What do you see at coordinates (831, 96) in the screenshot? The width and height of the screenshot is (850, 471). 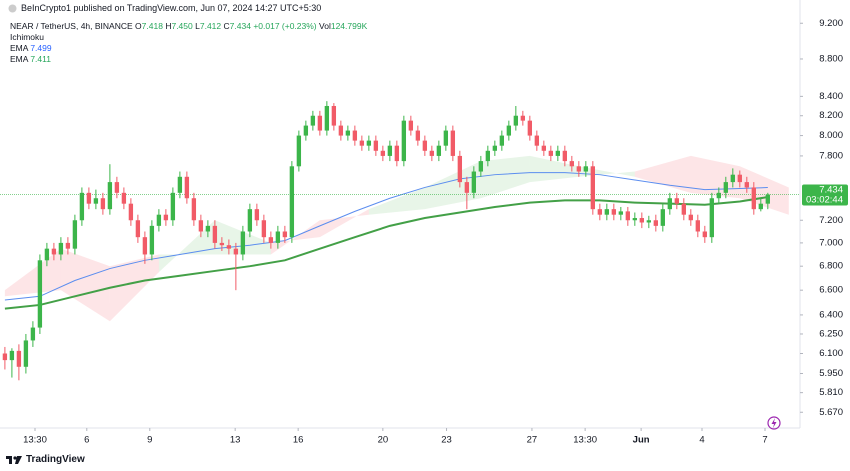 I see `y-tick-label: 8.400` at bounding box center [831, 96].